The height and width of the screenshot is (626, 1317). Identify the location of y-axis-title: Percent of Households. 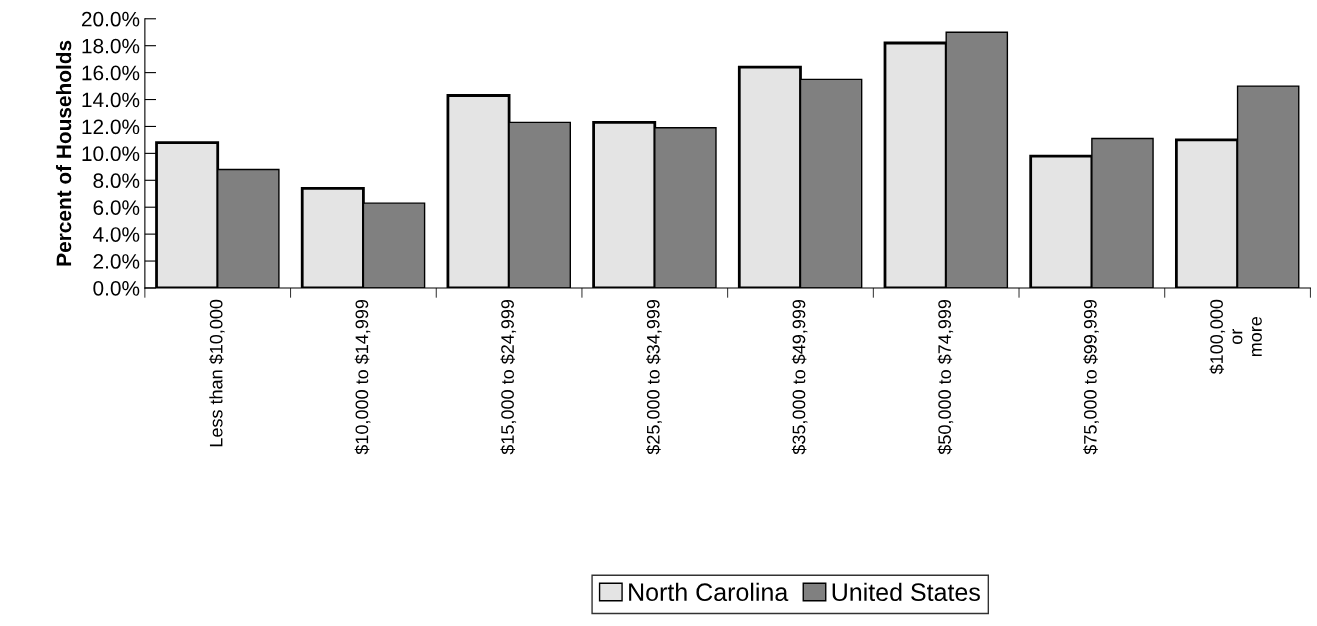
(63, 153).